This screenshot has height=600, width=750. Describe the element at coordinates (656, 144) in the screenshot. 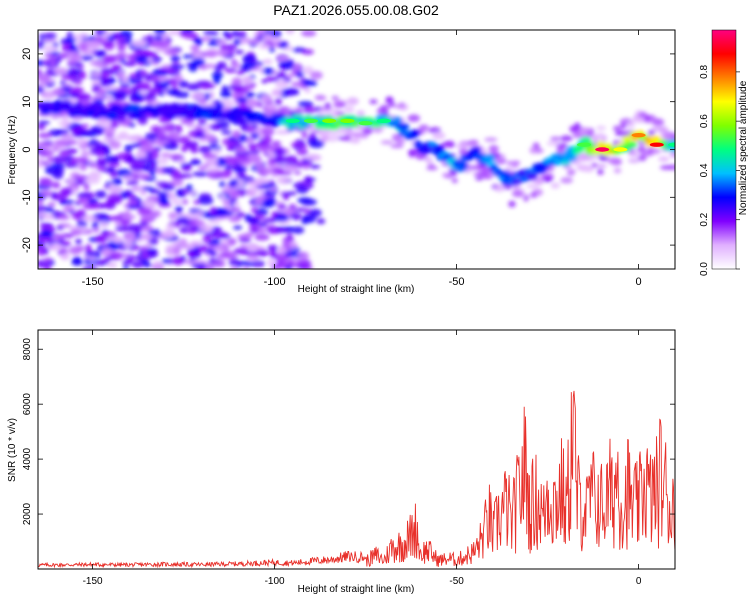

I see `spectrogram-peak-cell` at that location.